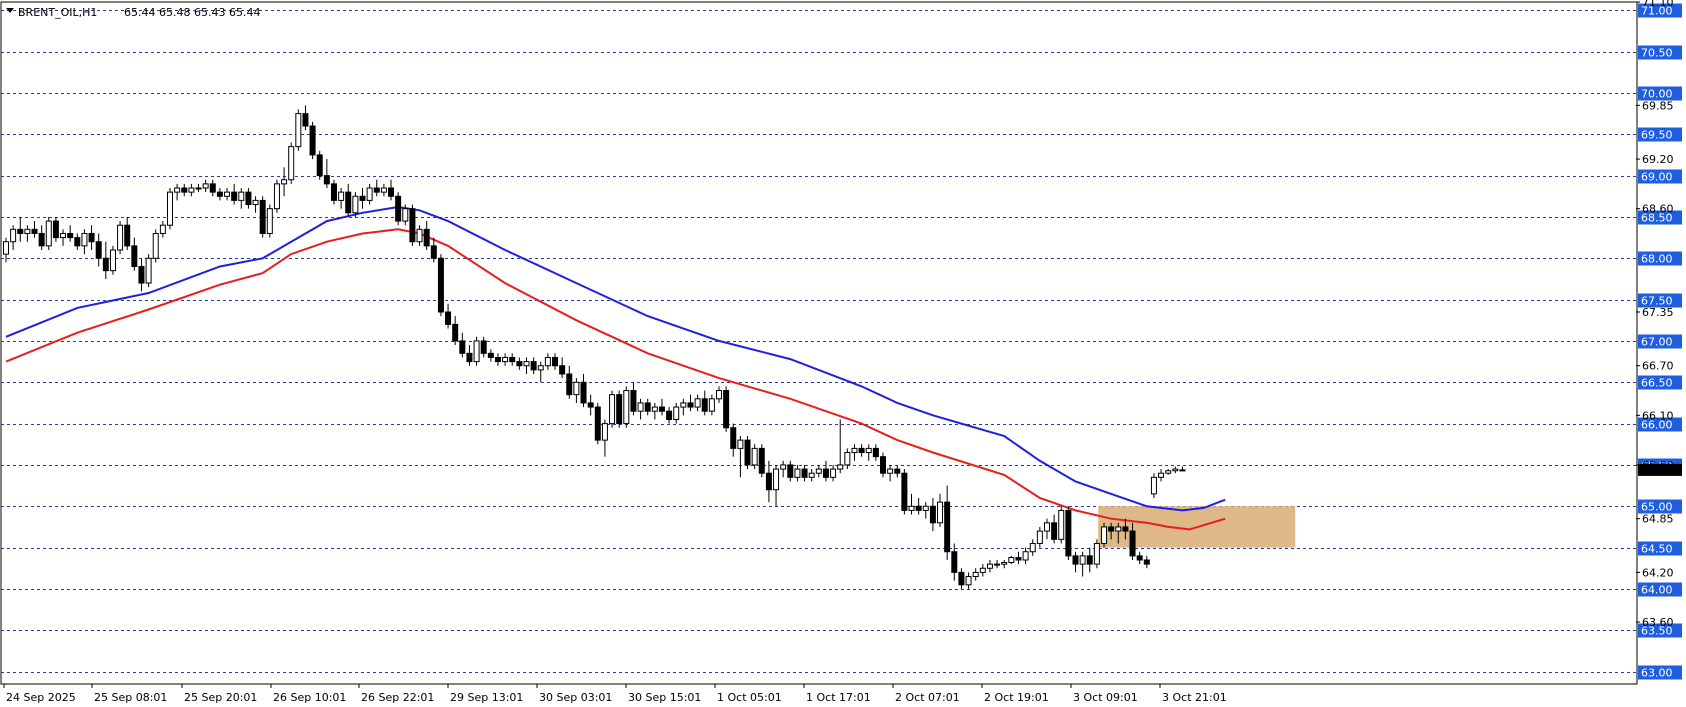 The height and width of the screenshot is (707, 1686). I want to click on level-label: 67.00, so click(1657, 342).